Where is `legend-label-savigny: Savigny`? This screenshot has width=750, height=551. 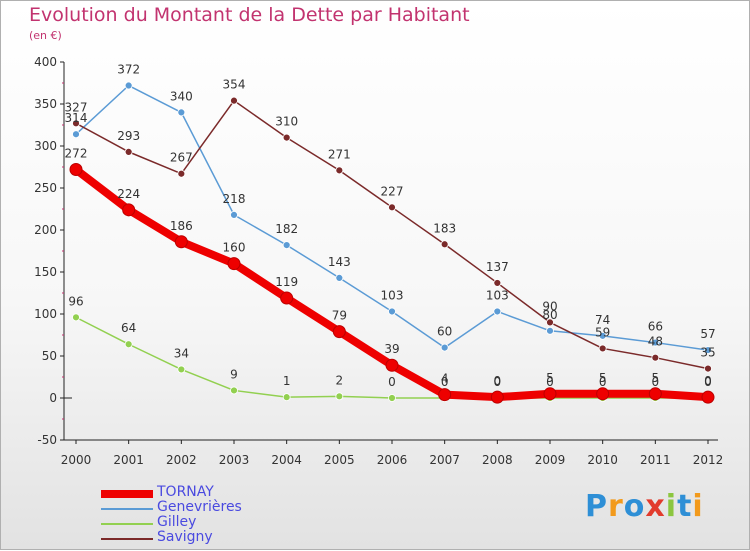 legend-label-savigny: Savigny is located at coordinates (185, 537).